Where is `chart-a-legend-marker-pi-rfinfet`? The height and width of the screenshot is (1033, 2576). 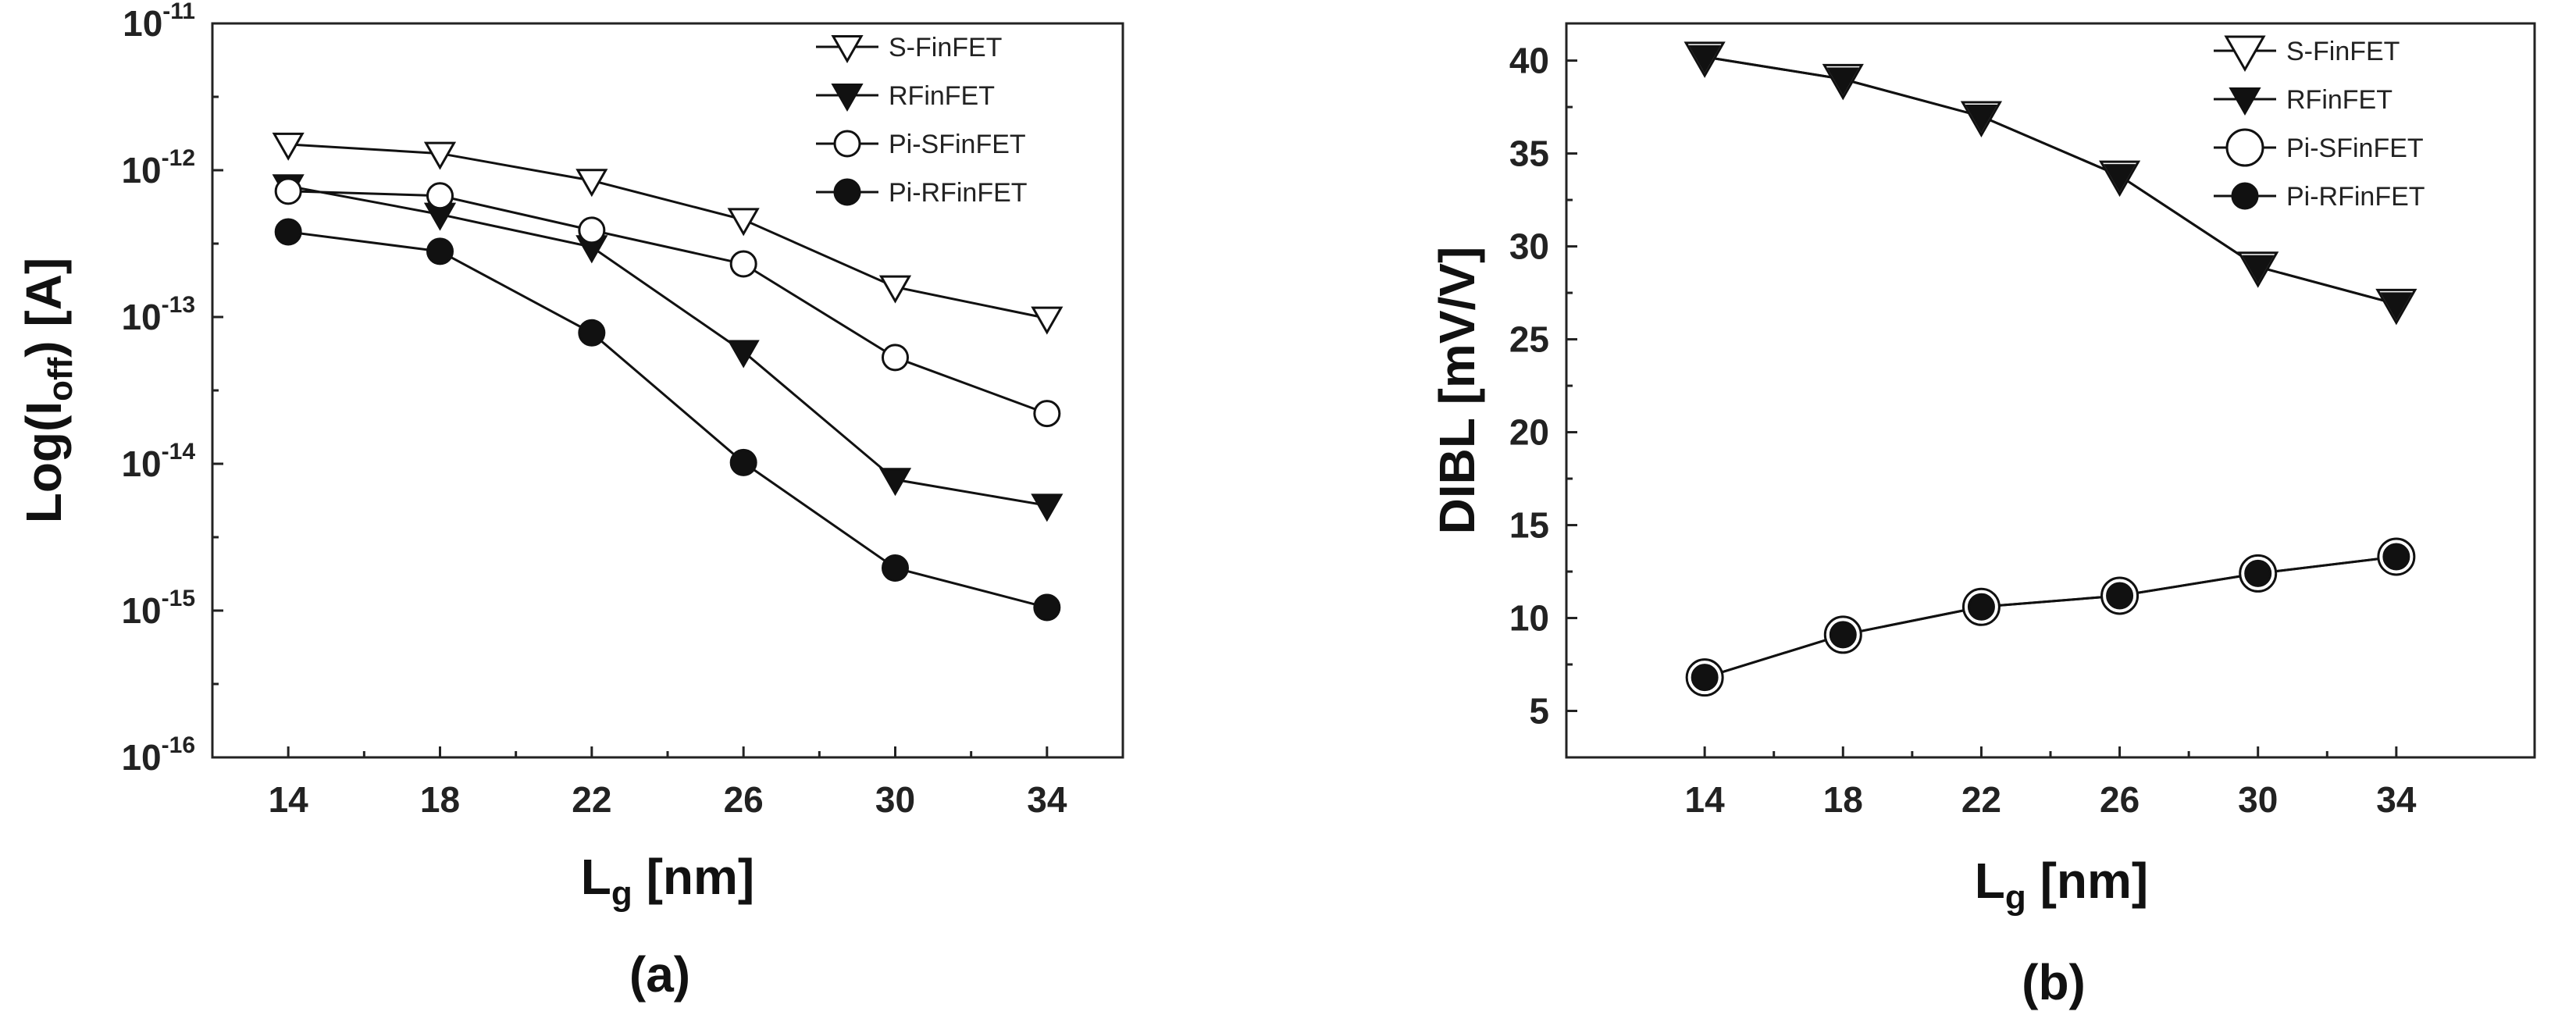
chart-a-legend-marker-pi-rfinfet is located at coordinates (847, 192).